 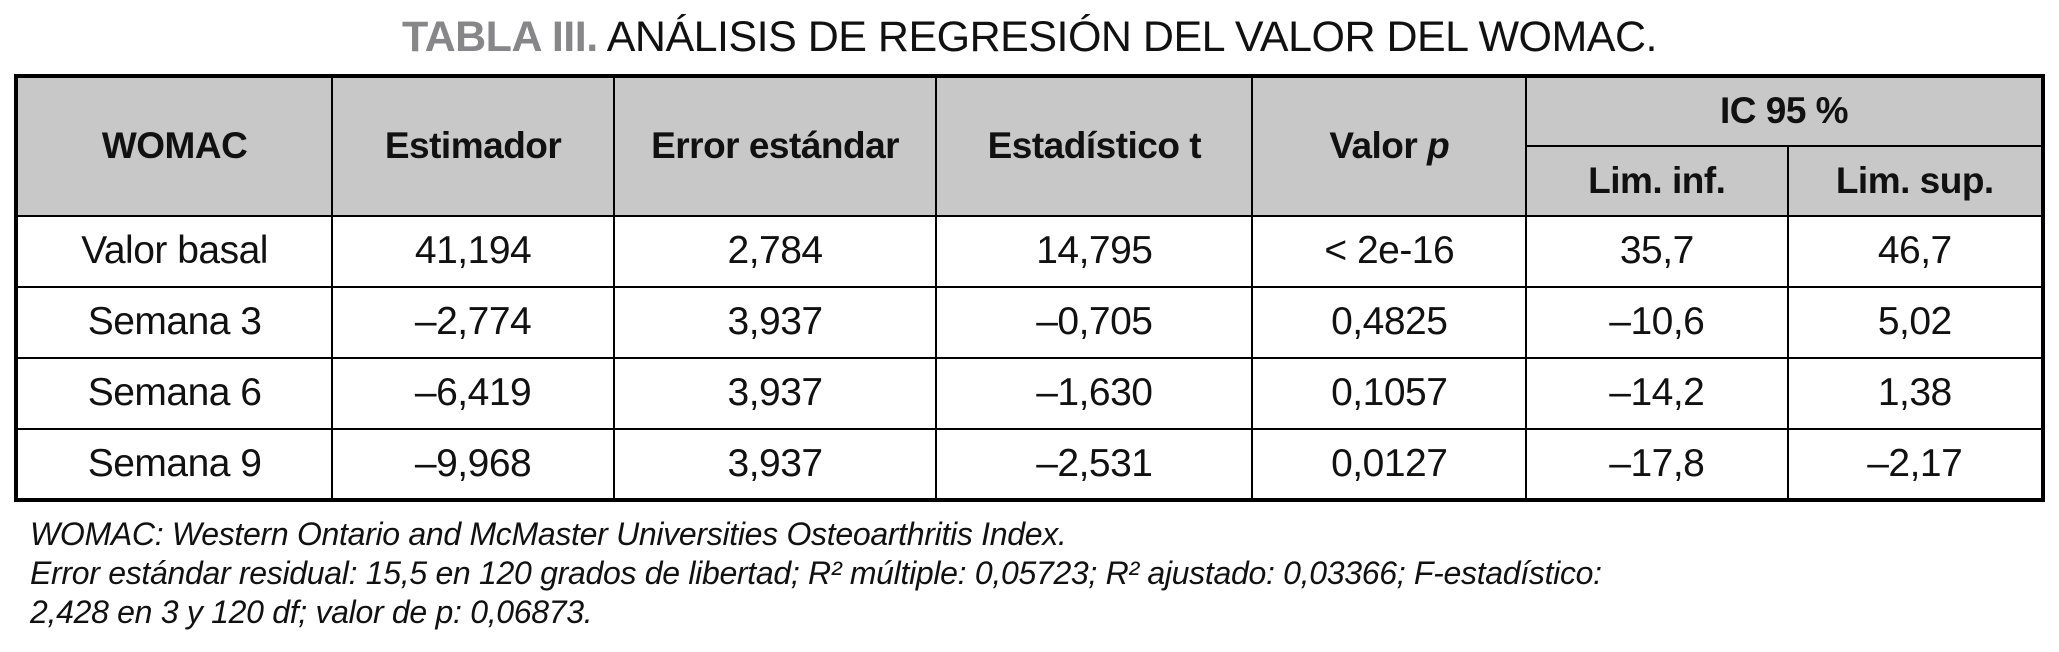 I want to click on col-header-lim-sup: Lim. sup., so click(x=1915, y=180).